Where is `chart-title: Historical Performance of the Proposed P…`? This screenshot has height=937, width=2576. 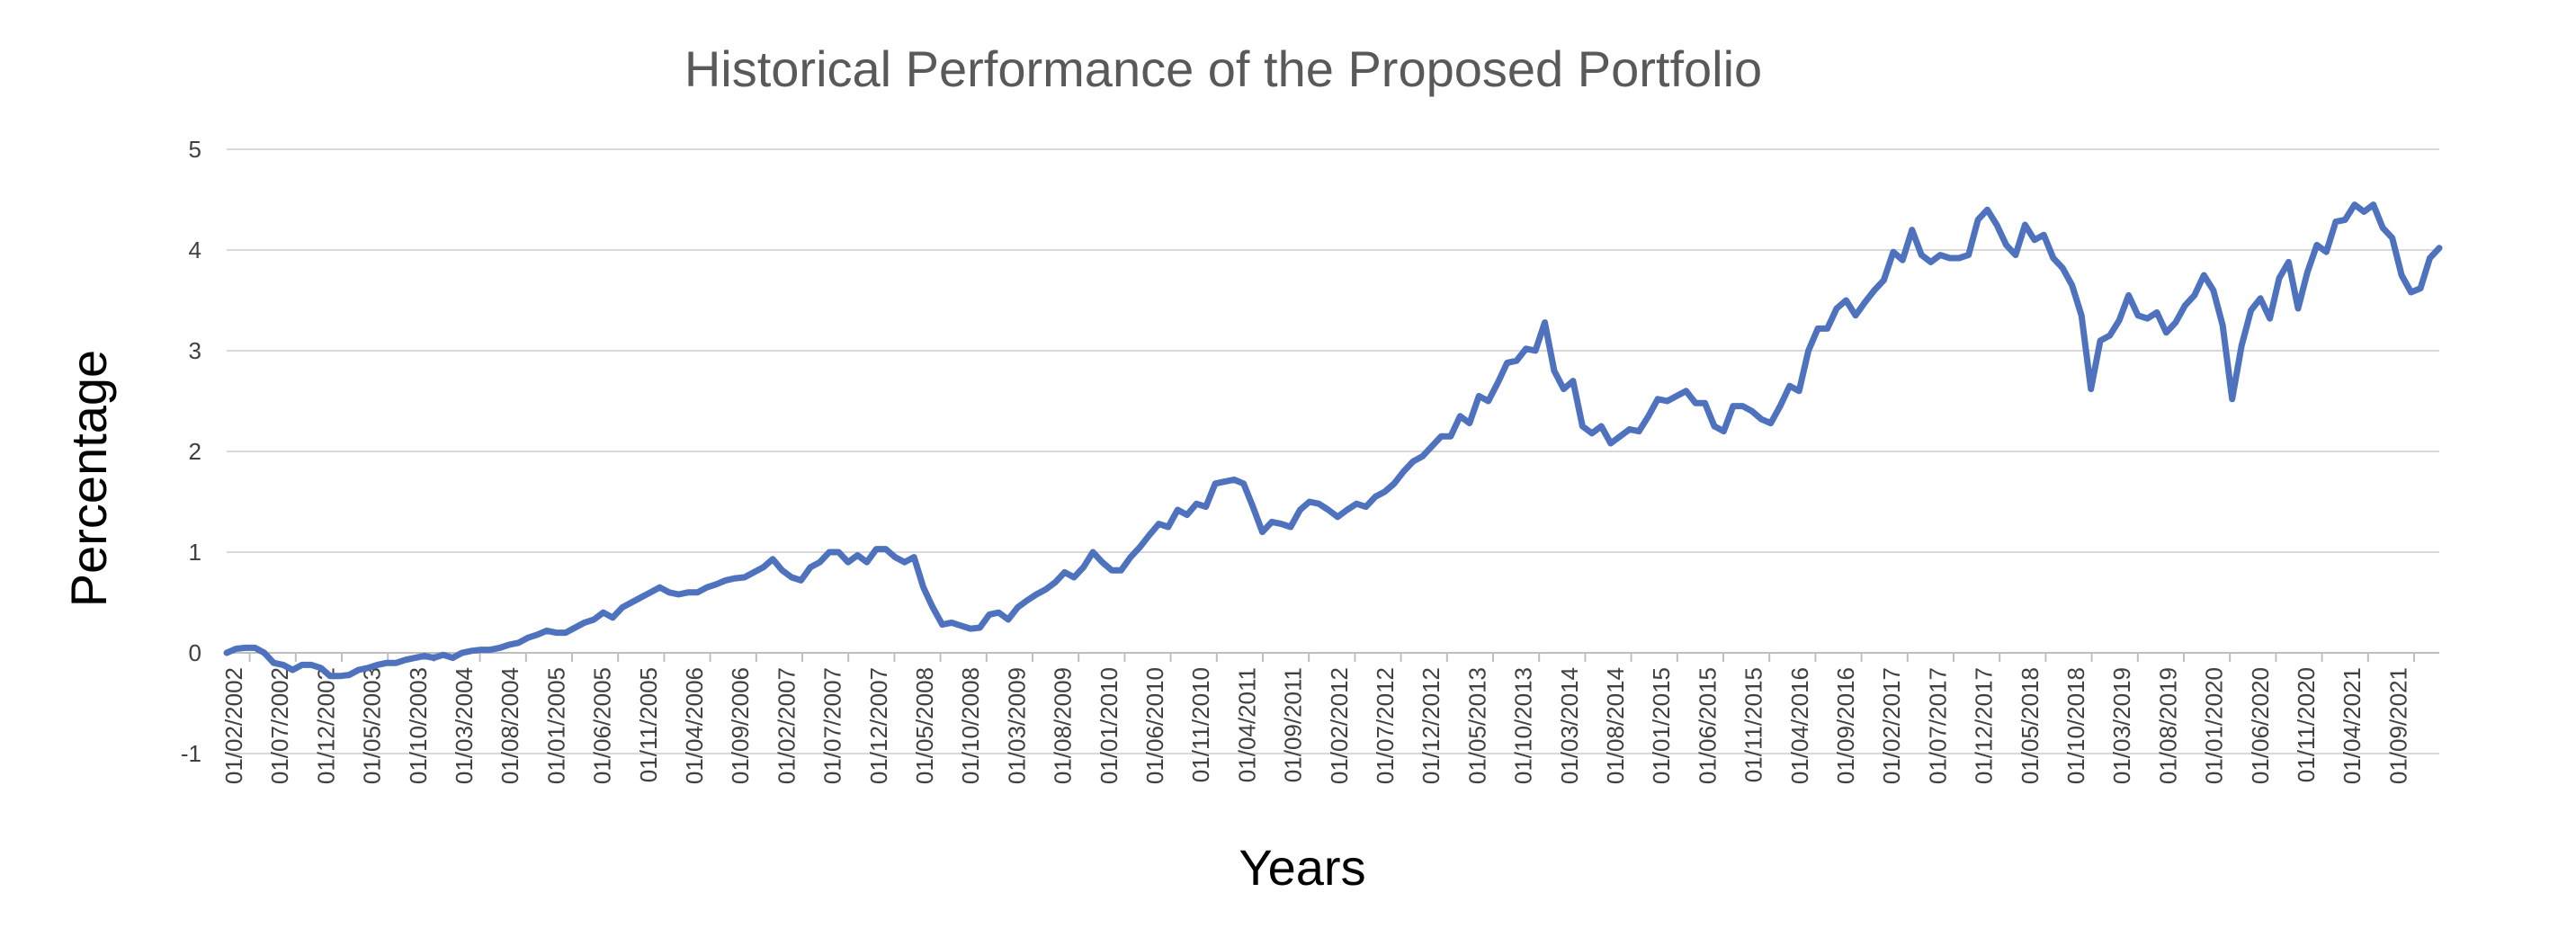 chart-title: Historical Performance of the Proposed P… is located at coordinates (1223, 68).